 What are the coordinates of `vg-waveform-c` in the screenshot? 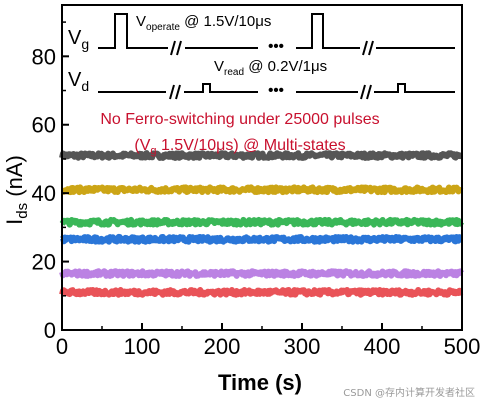 It's located at (328, 31).